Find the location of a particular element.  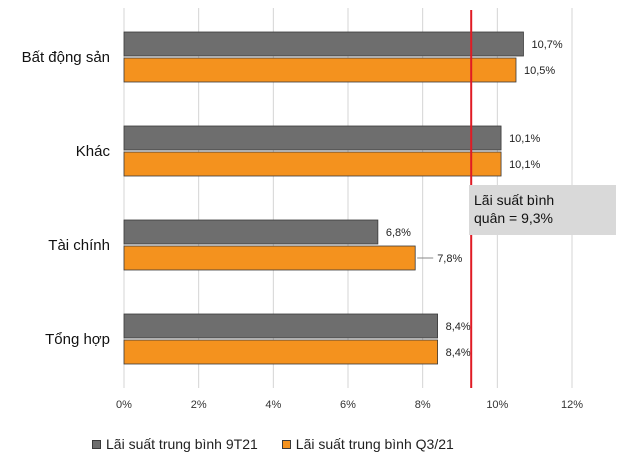

x-tick-label: 10% is located at coordinates (497, 405).